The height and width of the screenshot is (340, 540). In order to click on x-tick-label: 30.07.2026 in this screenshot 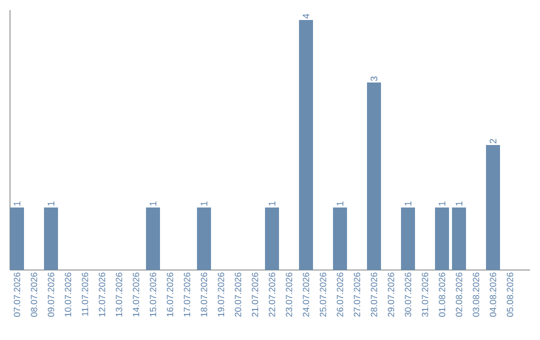, I will do `click(408, 294)`.